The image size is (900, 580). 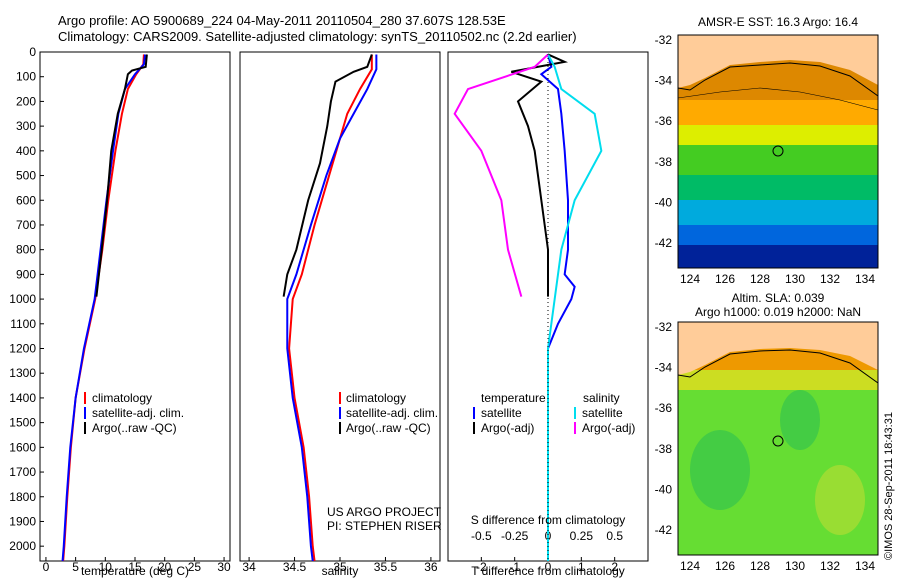 What do you see at coordinates (106, 567) in the screenshot?
I see `x-tick-label: 10` at bounding box center [106, 567].